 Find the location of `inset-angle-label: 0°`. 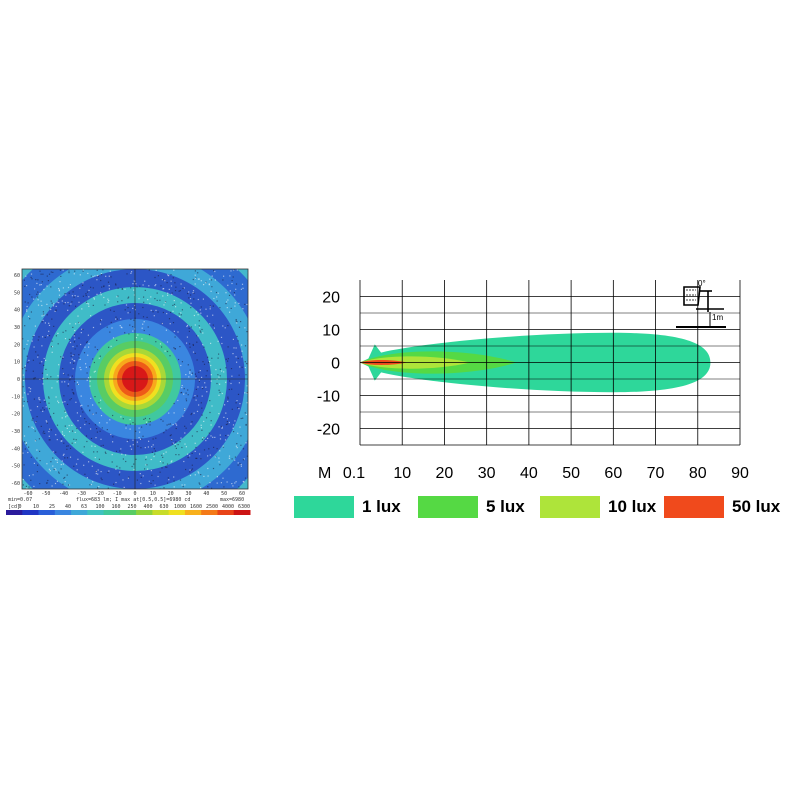

inset-angle-label: 0° is located at coordinates (702, 283).